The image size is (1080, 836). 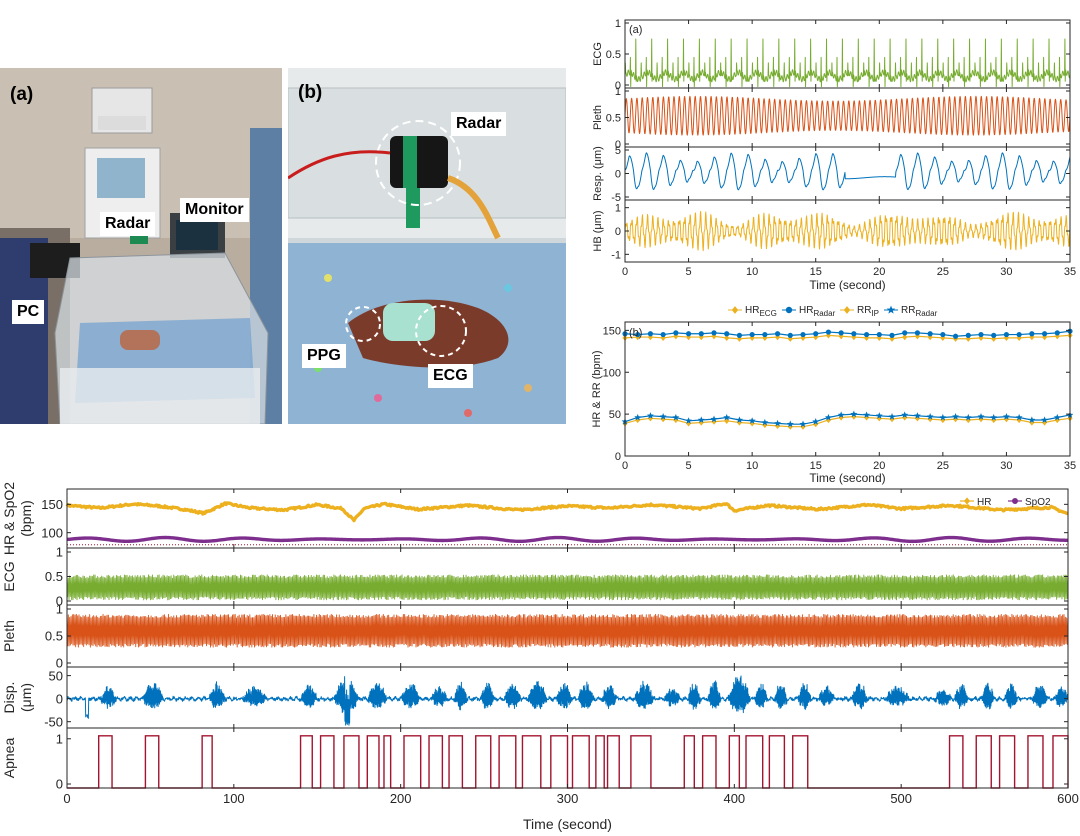 I want to click on chart-c-4-xtick-label: 400, so click(x=734, y=798).